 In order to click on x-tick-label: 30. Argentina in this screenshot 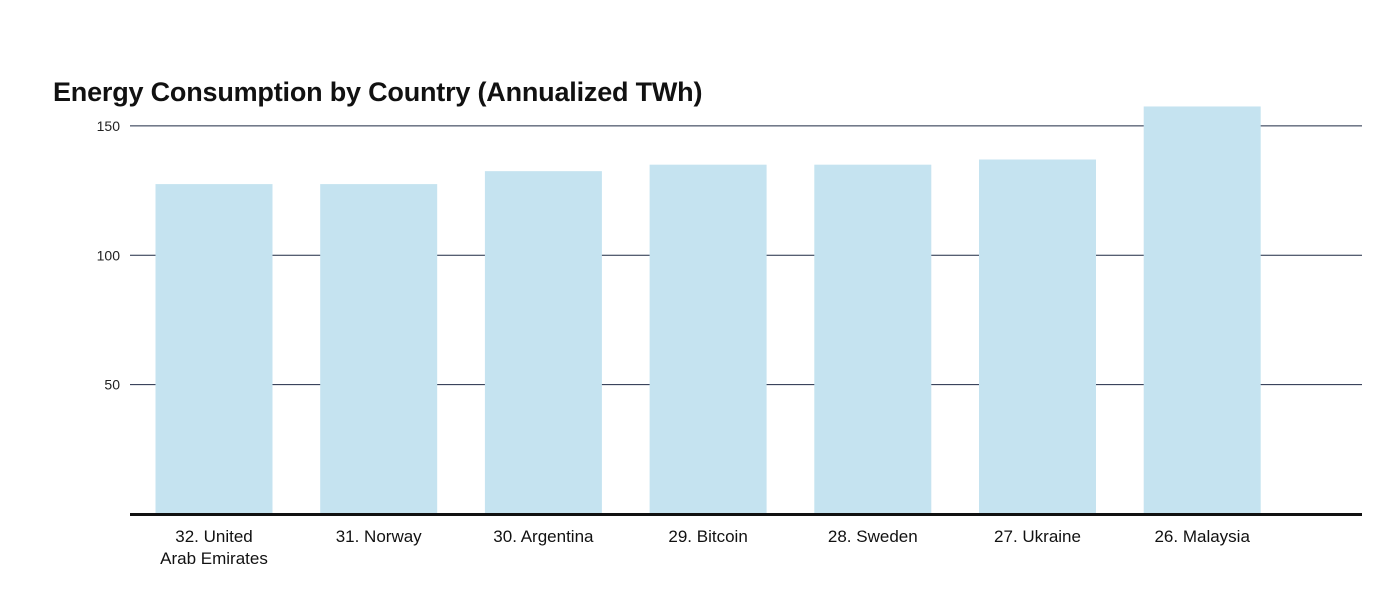, I will do `click(543, 536)`.